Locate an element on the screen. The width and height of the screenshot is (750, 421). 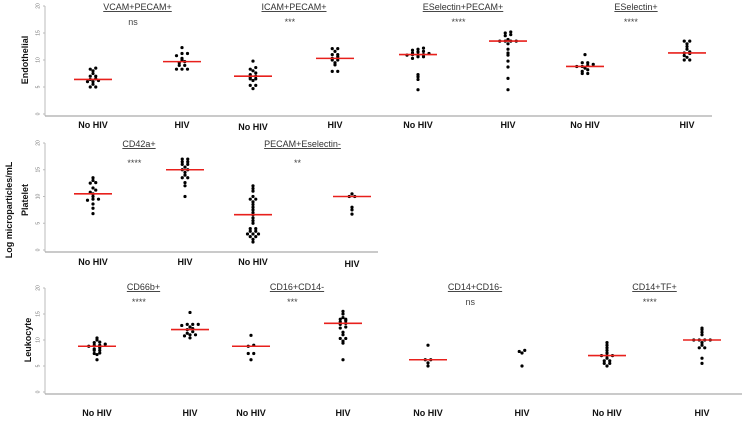
group-label: No HIV is located at coordinates (253, 127).